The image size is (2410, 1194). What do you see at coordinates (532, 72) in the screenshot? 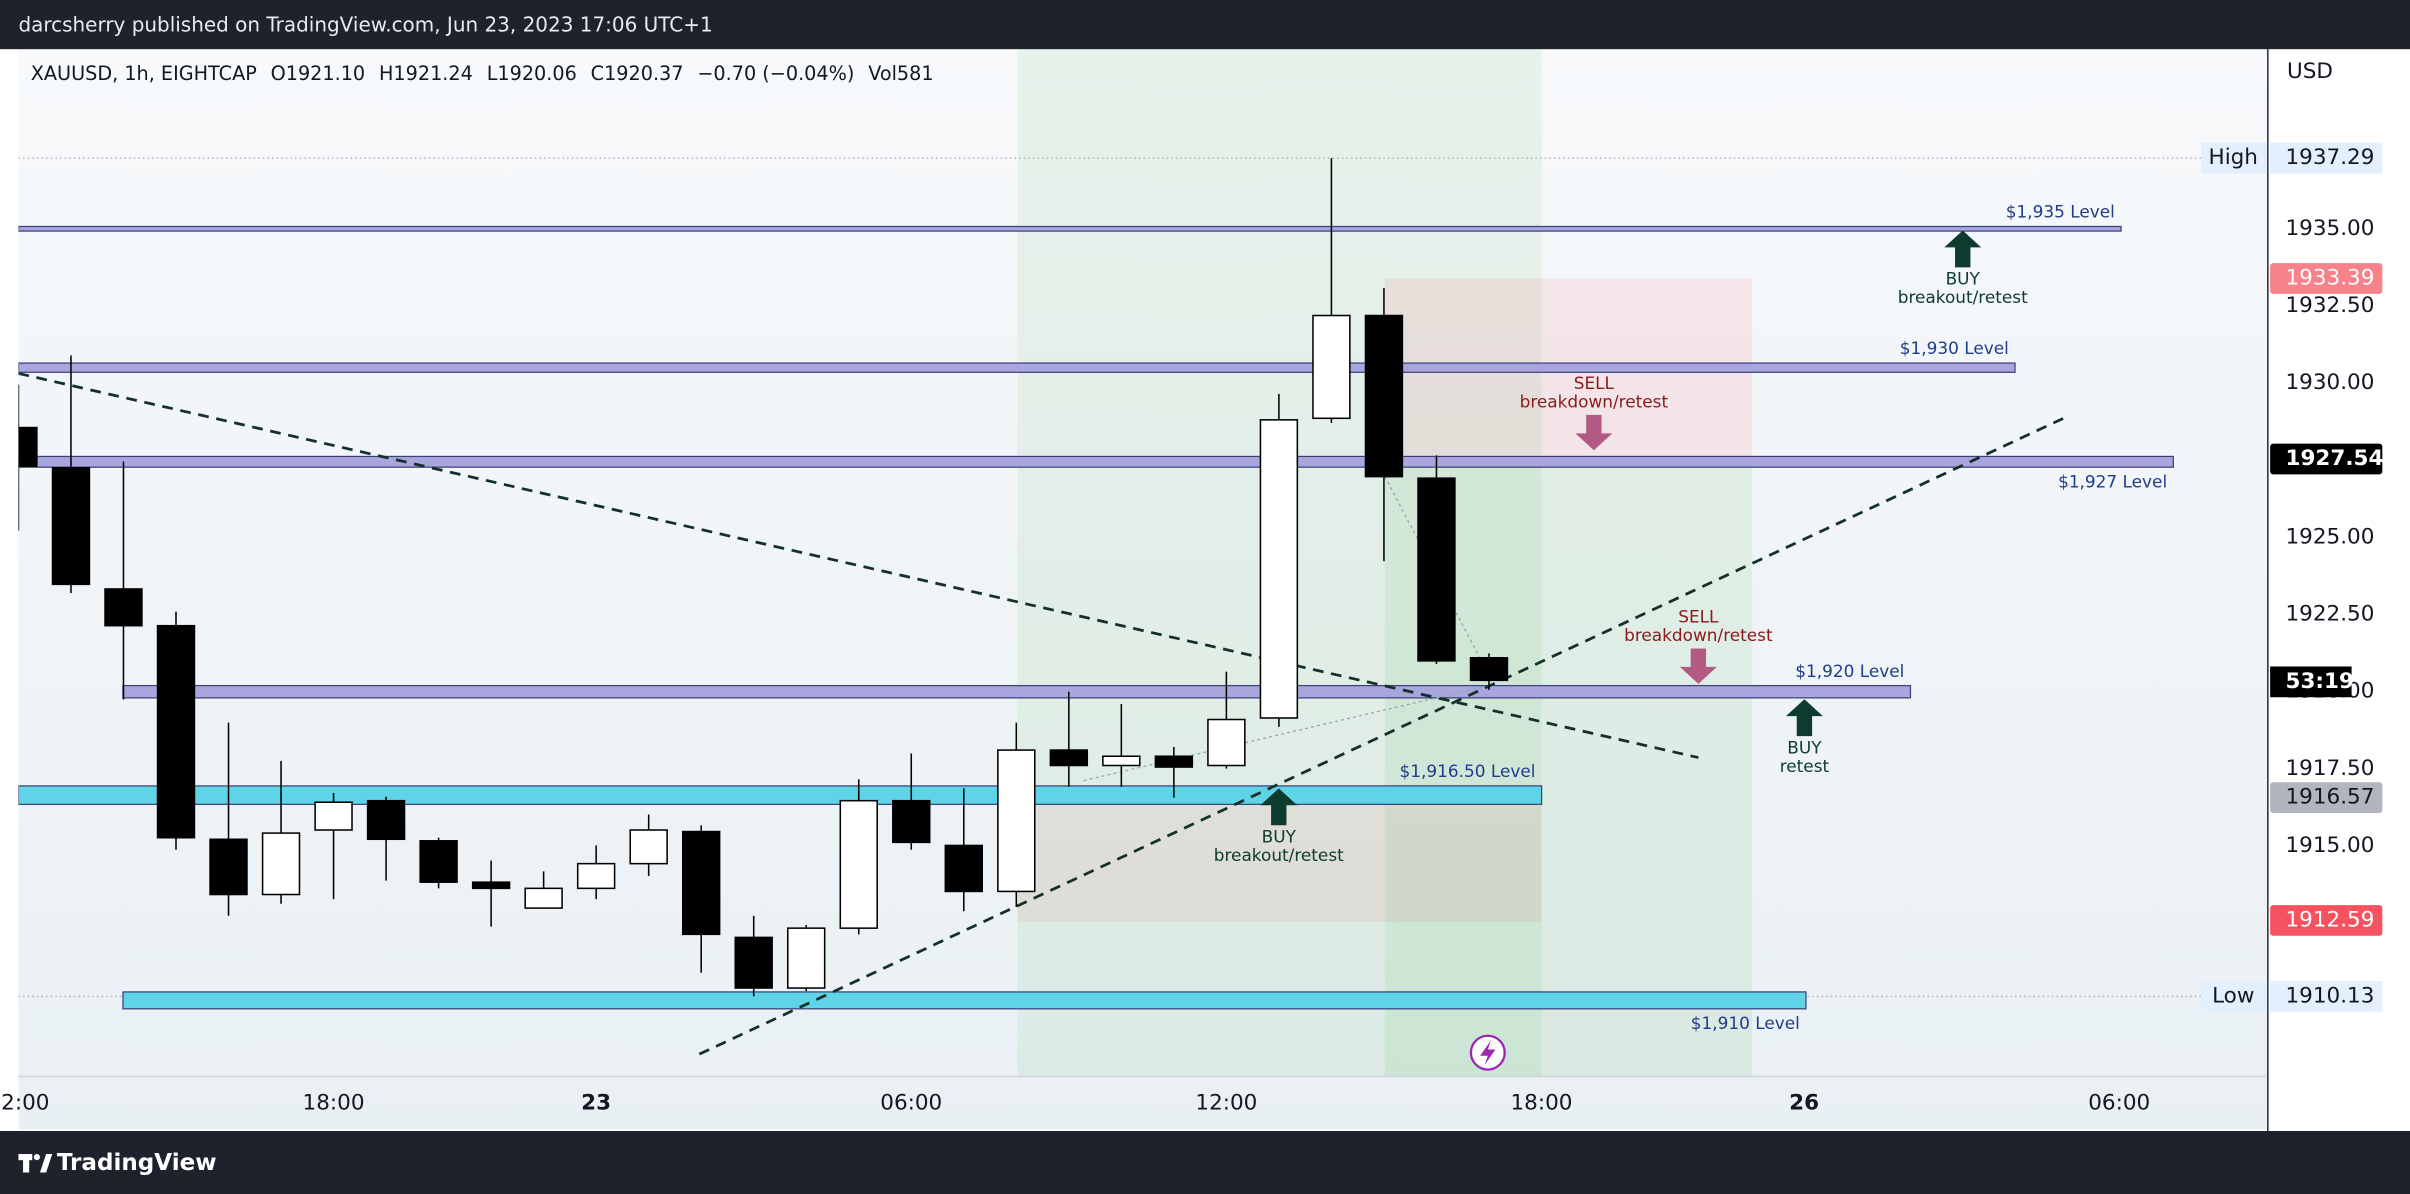
I see `legend-item: L1920.06` at bounding box center [532, 72].